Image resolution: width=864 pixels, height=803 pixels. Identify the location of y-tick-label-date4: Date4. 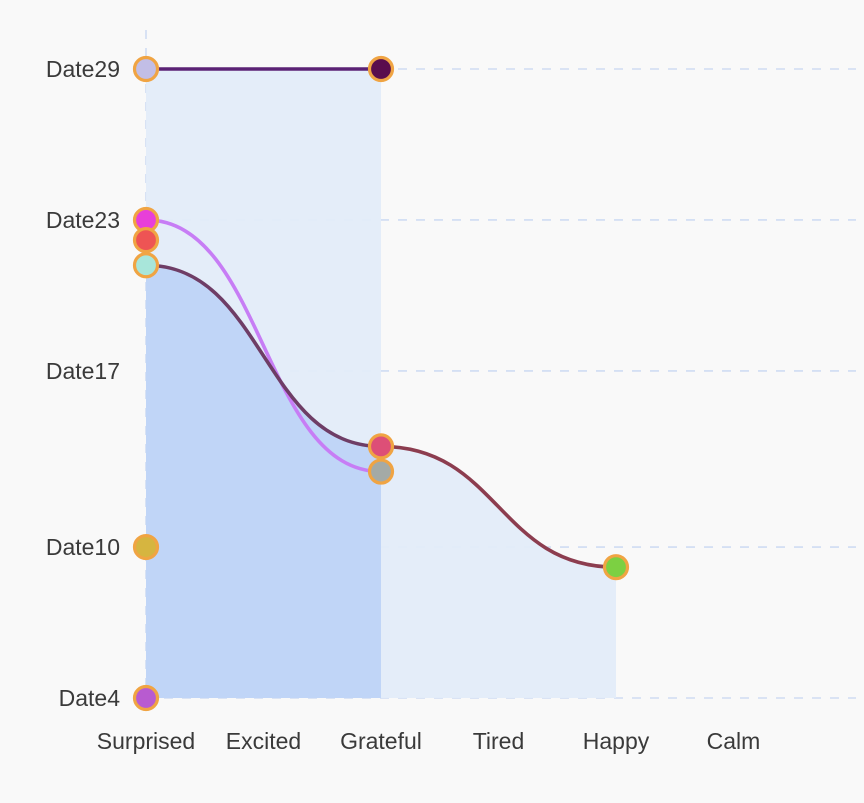
(90, 698).